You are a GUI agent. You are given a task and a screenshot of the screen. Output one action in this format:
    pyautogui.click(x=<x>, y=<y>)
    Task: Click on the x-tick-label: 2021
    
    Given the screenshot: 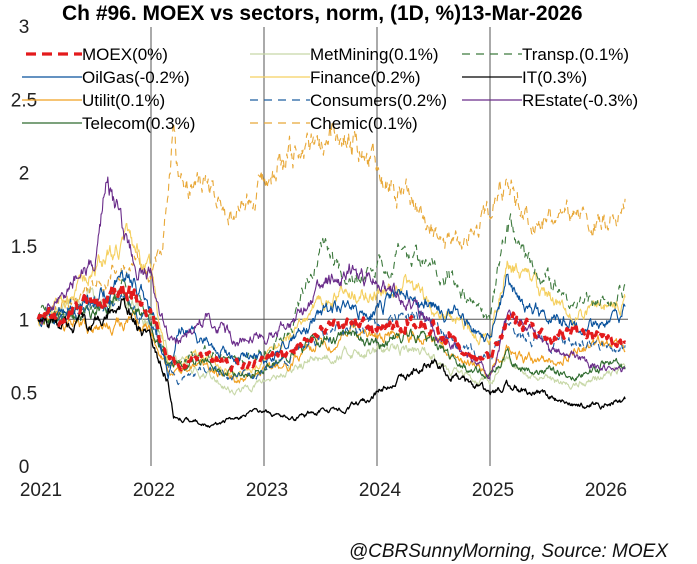 What is the action you would take?
    pyautogui.click(x=41, y=490)
    